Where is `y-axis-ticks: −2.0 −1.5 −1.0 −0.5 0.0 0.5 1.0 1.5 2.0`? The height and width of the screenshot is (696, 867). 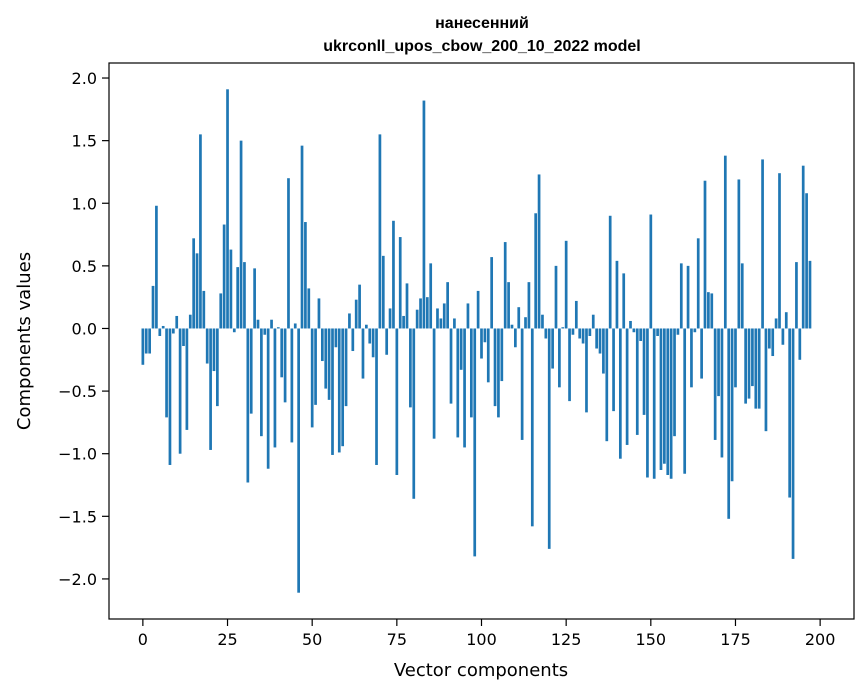 y-axis-ticks: −2.0 −1.5 −1.0 −0.5 0.0 0.5 1.0 1.5 2.0 is located at coordinates (83, 329).